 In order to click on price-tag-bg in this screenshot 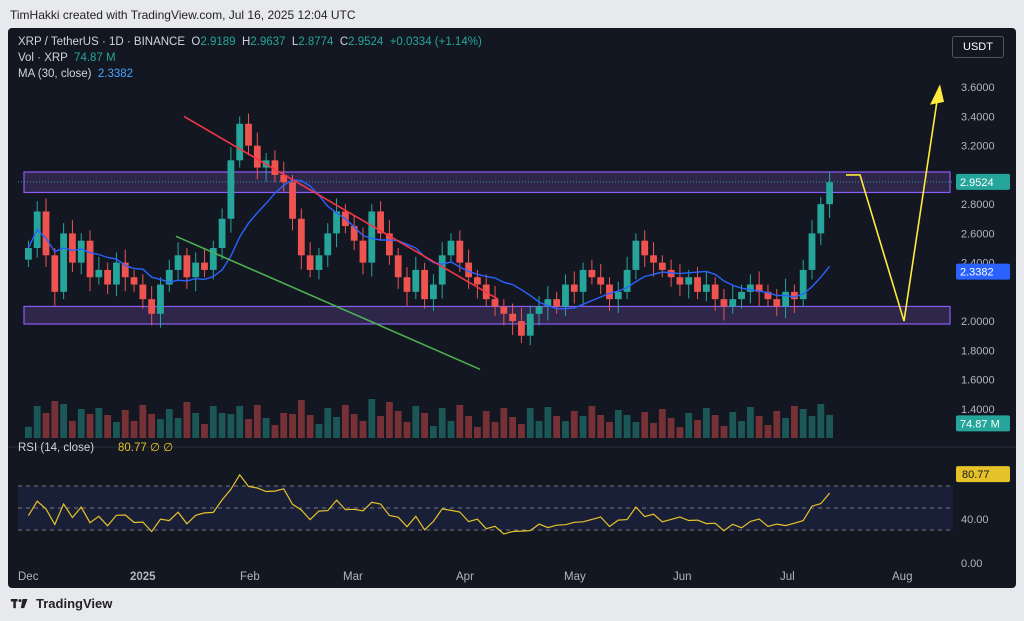, I will do `click(983, 181)`.